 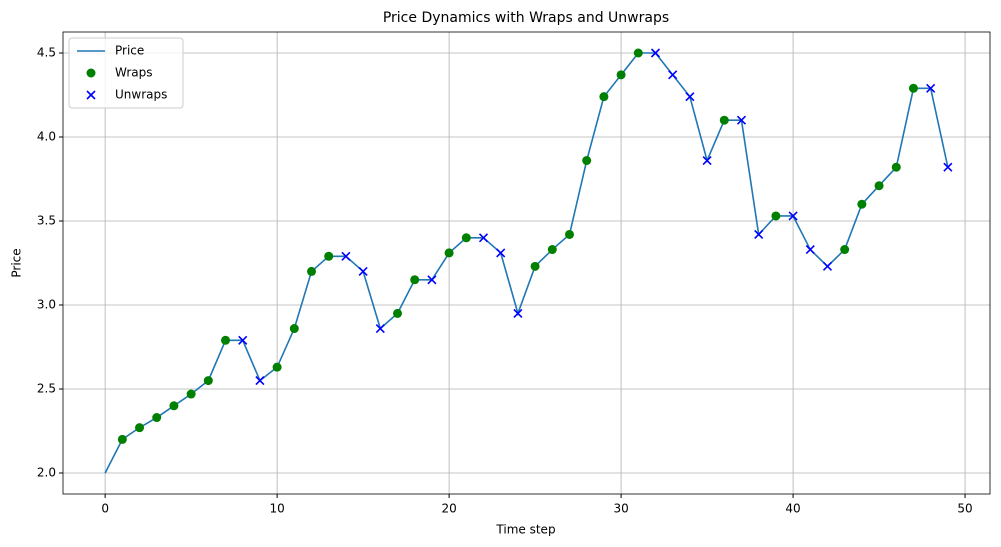 What do you see at coordinates (964, 509) in the screenshot?
I see `x-tick-label: 50` at bounding box center [964, 509].